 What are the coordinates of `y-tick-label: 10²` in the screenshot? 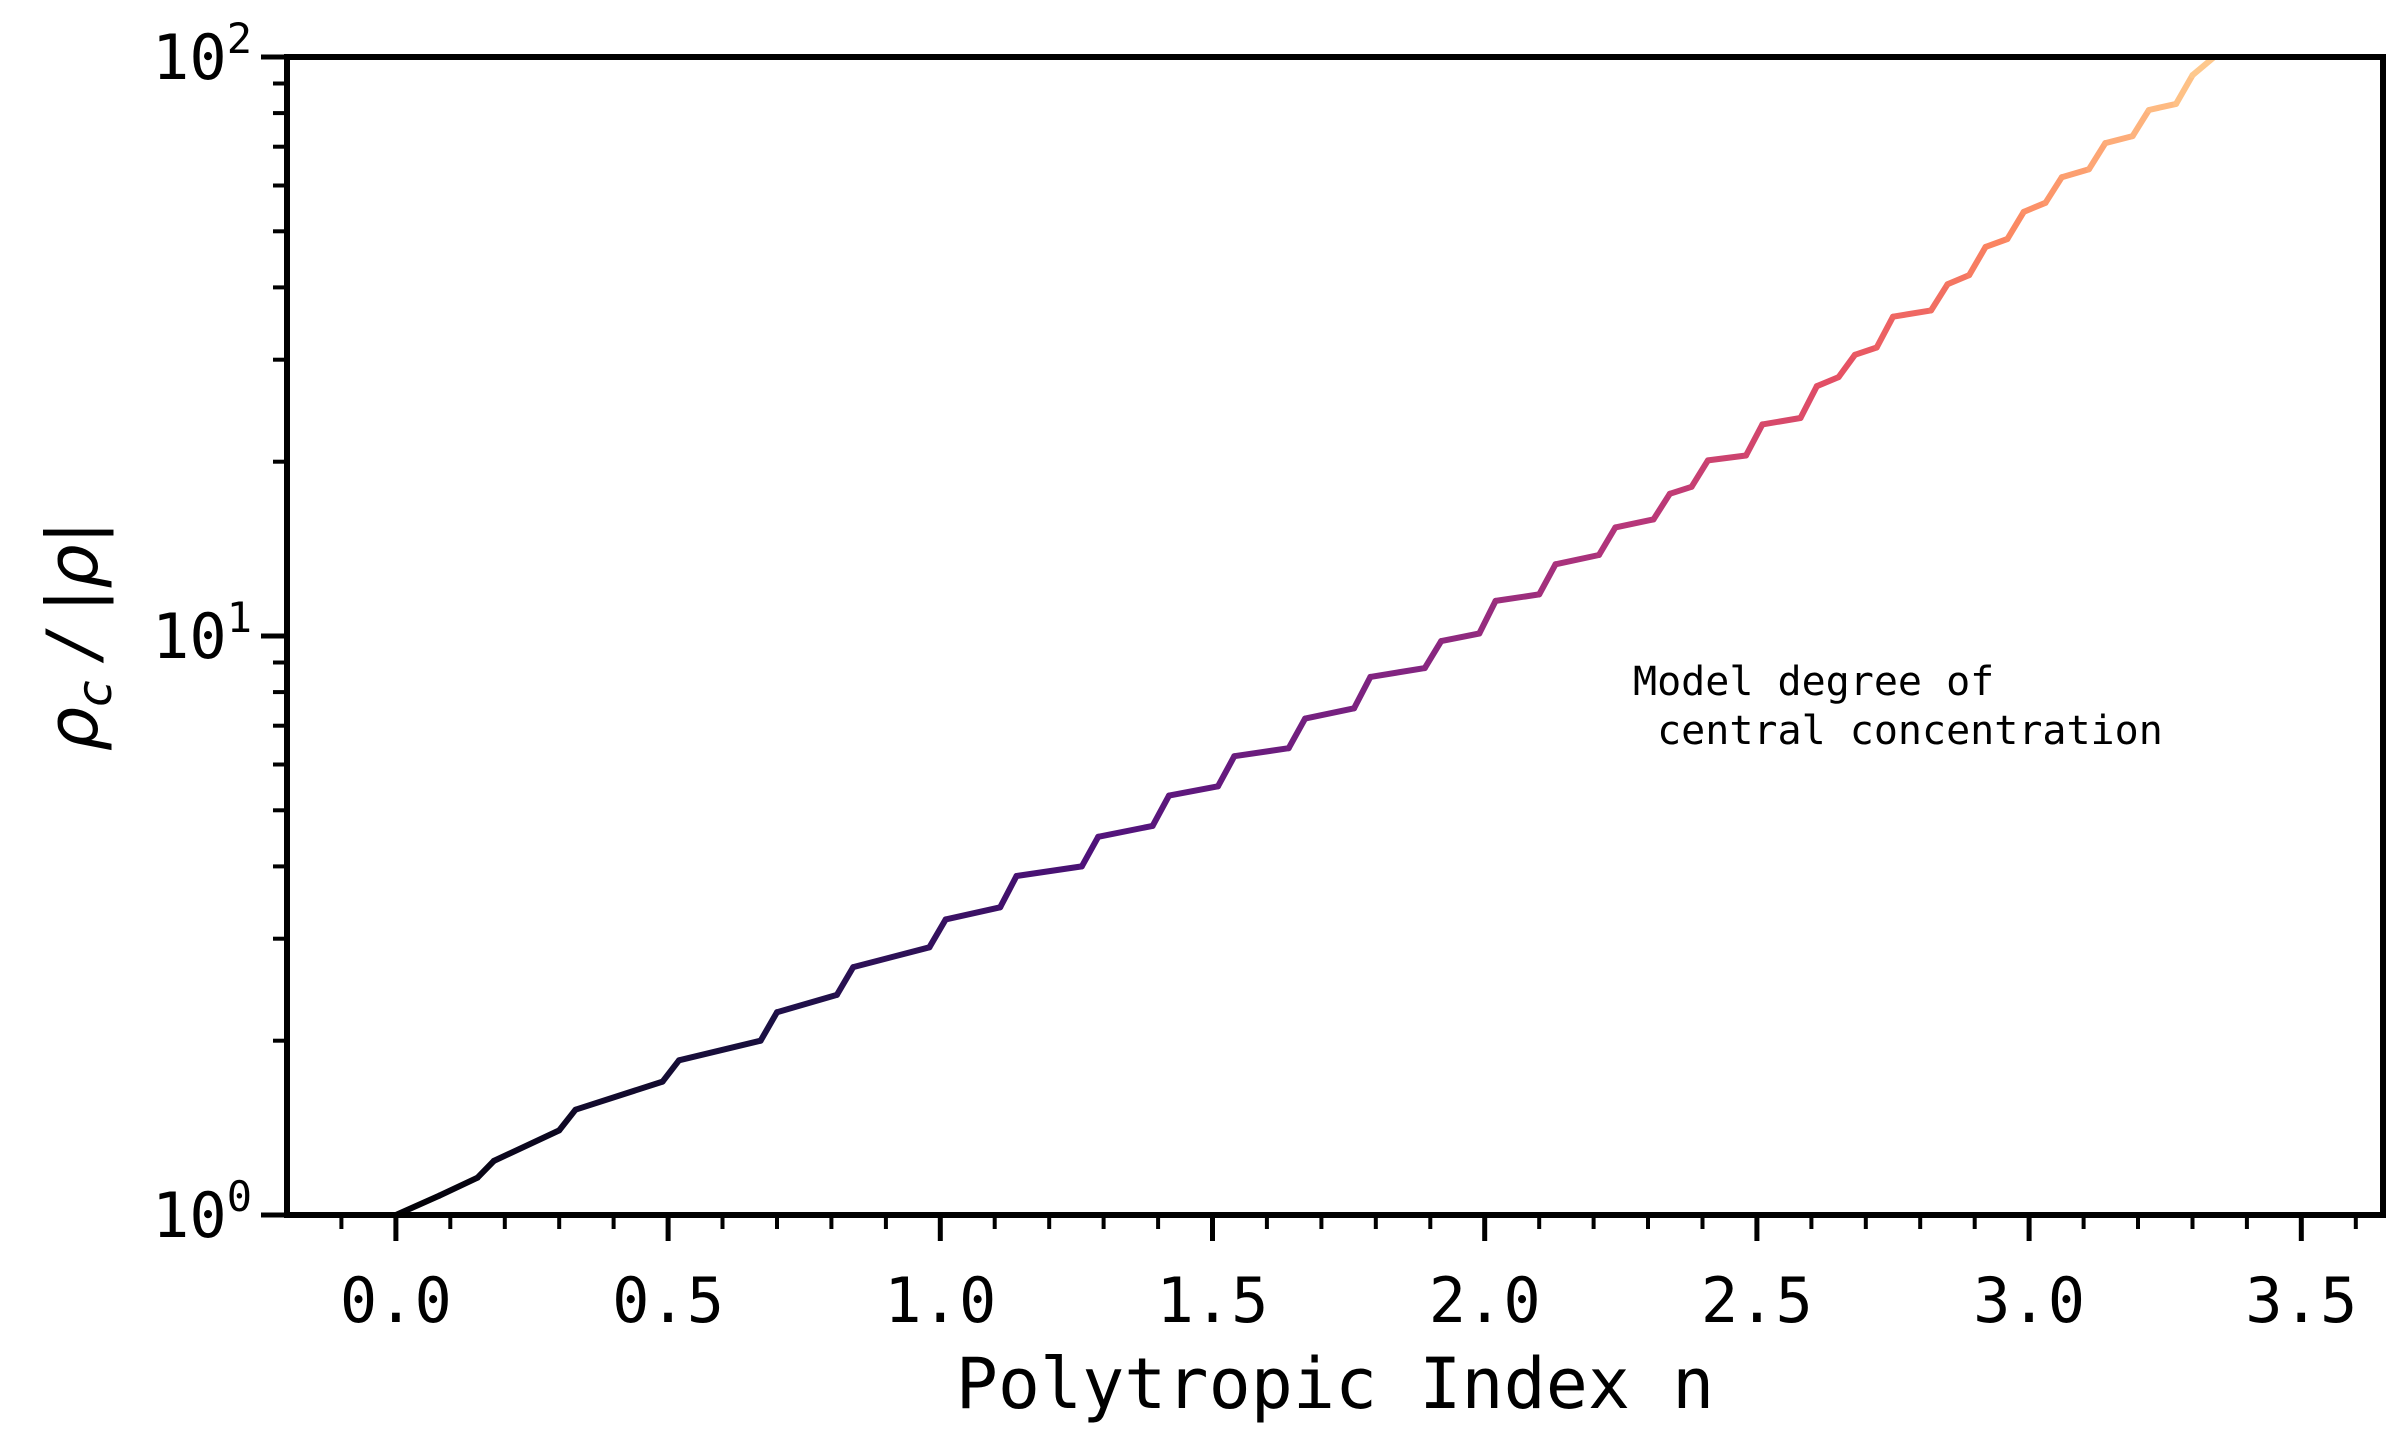 It's located at (202, 54).